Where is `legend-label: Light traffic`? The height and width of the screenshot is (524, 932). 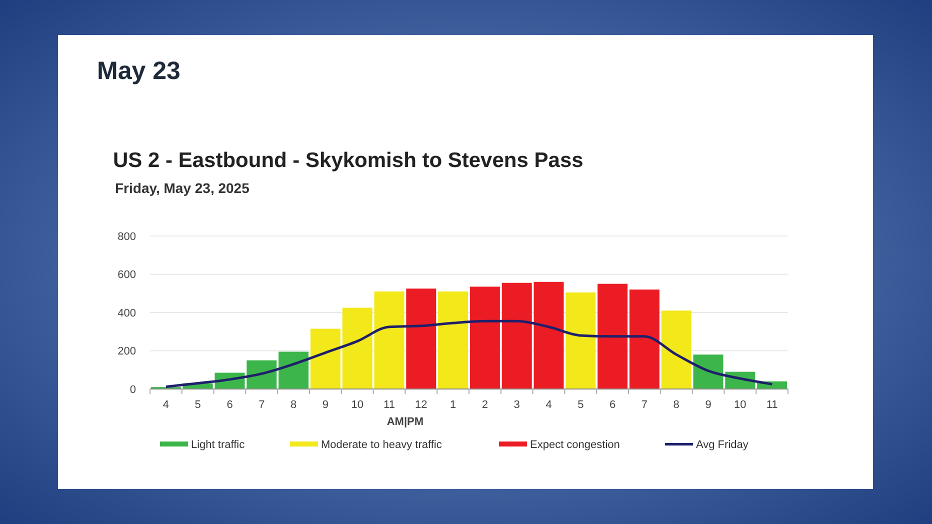
legend-label: Light traffic is located at coordinates (218, 444).